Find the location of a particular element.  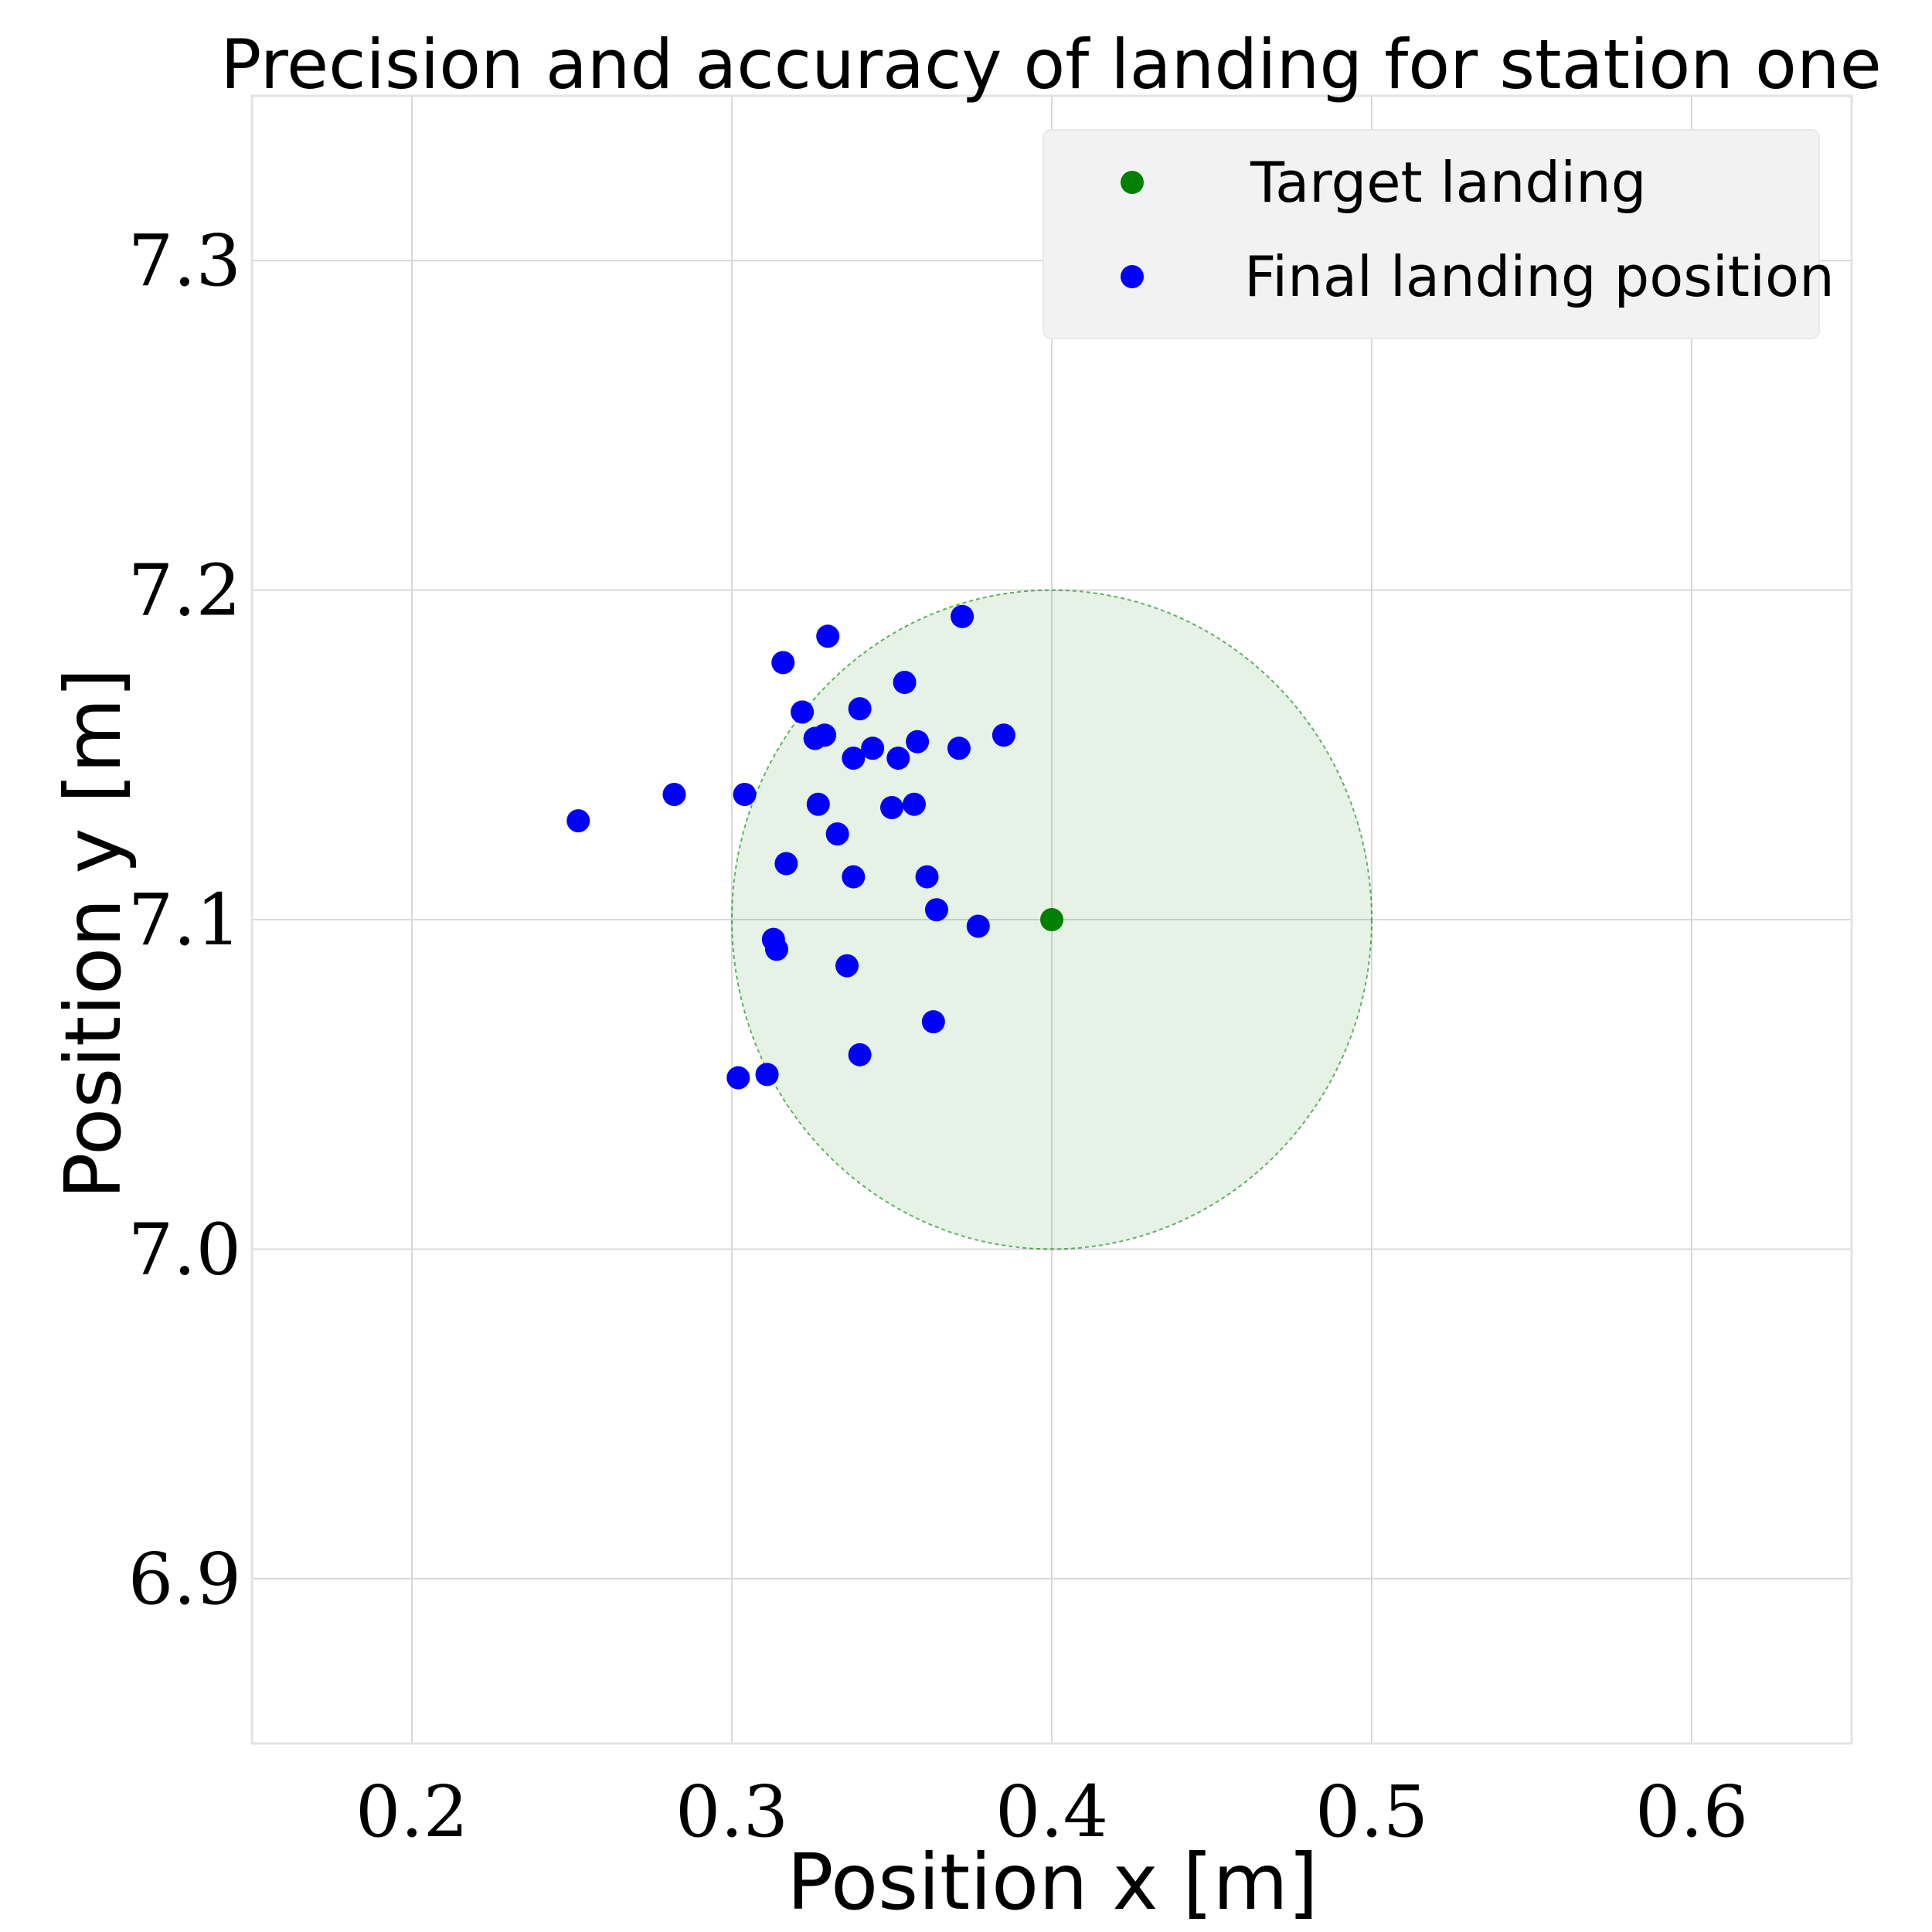

x-tick-label: 0.5 is located at coordinates (1371, 1812).